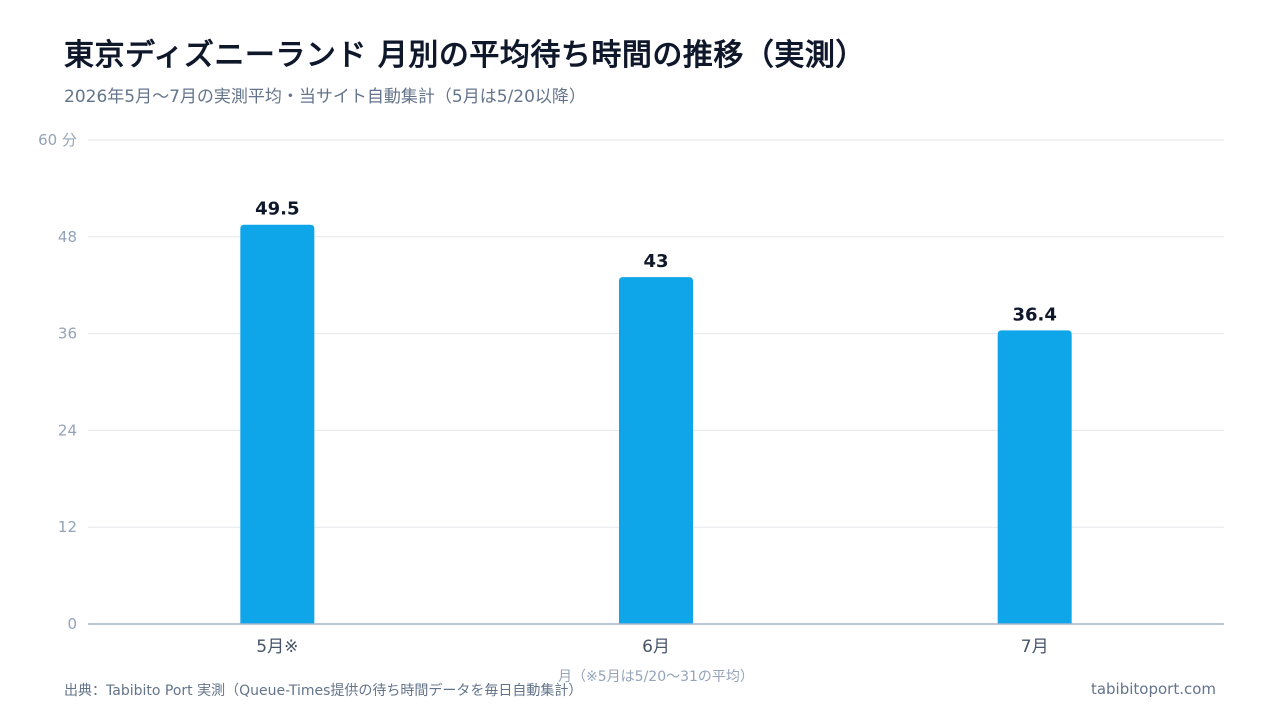 Image resolution: width=1280 pixels, height=720 pixels. What do you see at coordinates (57, 140) in the screenshot?
I see `y-tick-label: 60 分` at bounding box center [57, 140].